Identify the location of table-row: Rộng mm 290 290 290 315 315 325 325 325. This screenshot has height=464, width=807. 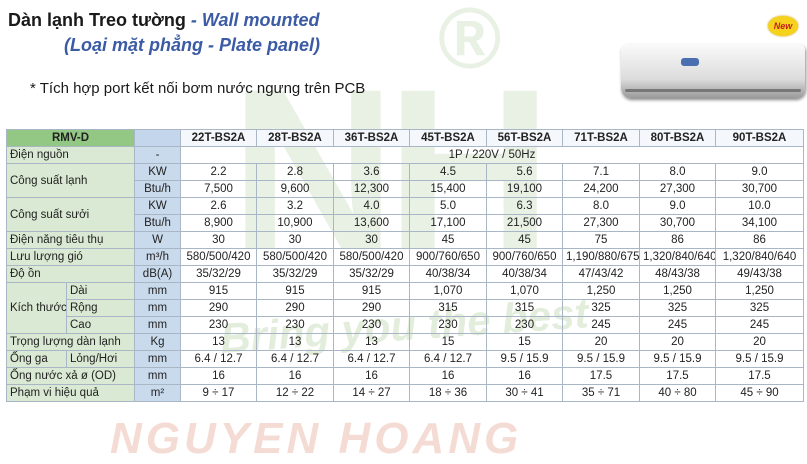
(405, 308).